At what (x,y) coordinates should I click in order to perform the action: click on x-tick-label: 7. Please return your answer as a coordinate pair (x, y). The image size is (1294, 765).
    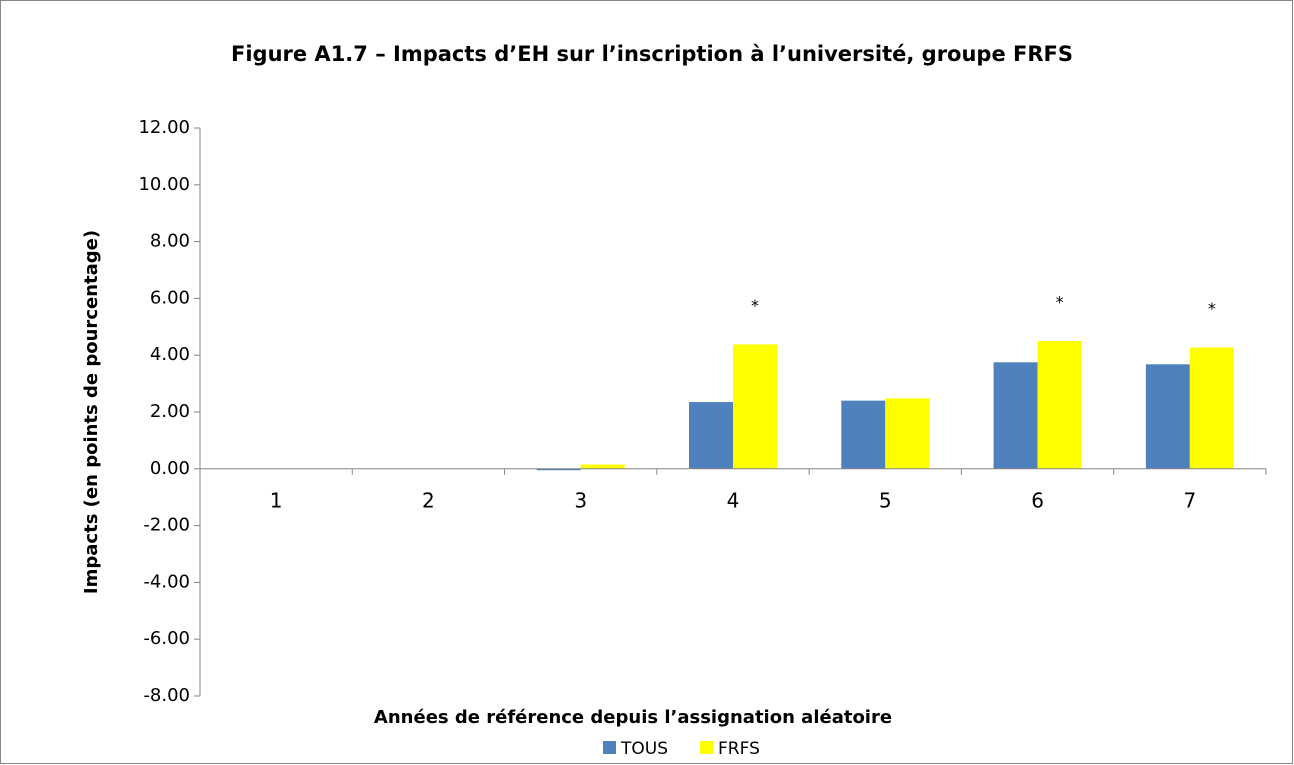
    Looking at the image, I should click on (1189, 500).